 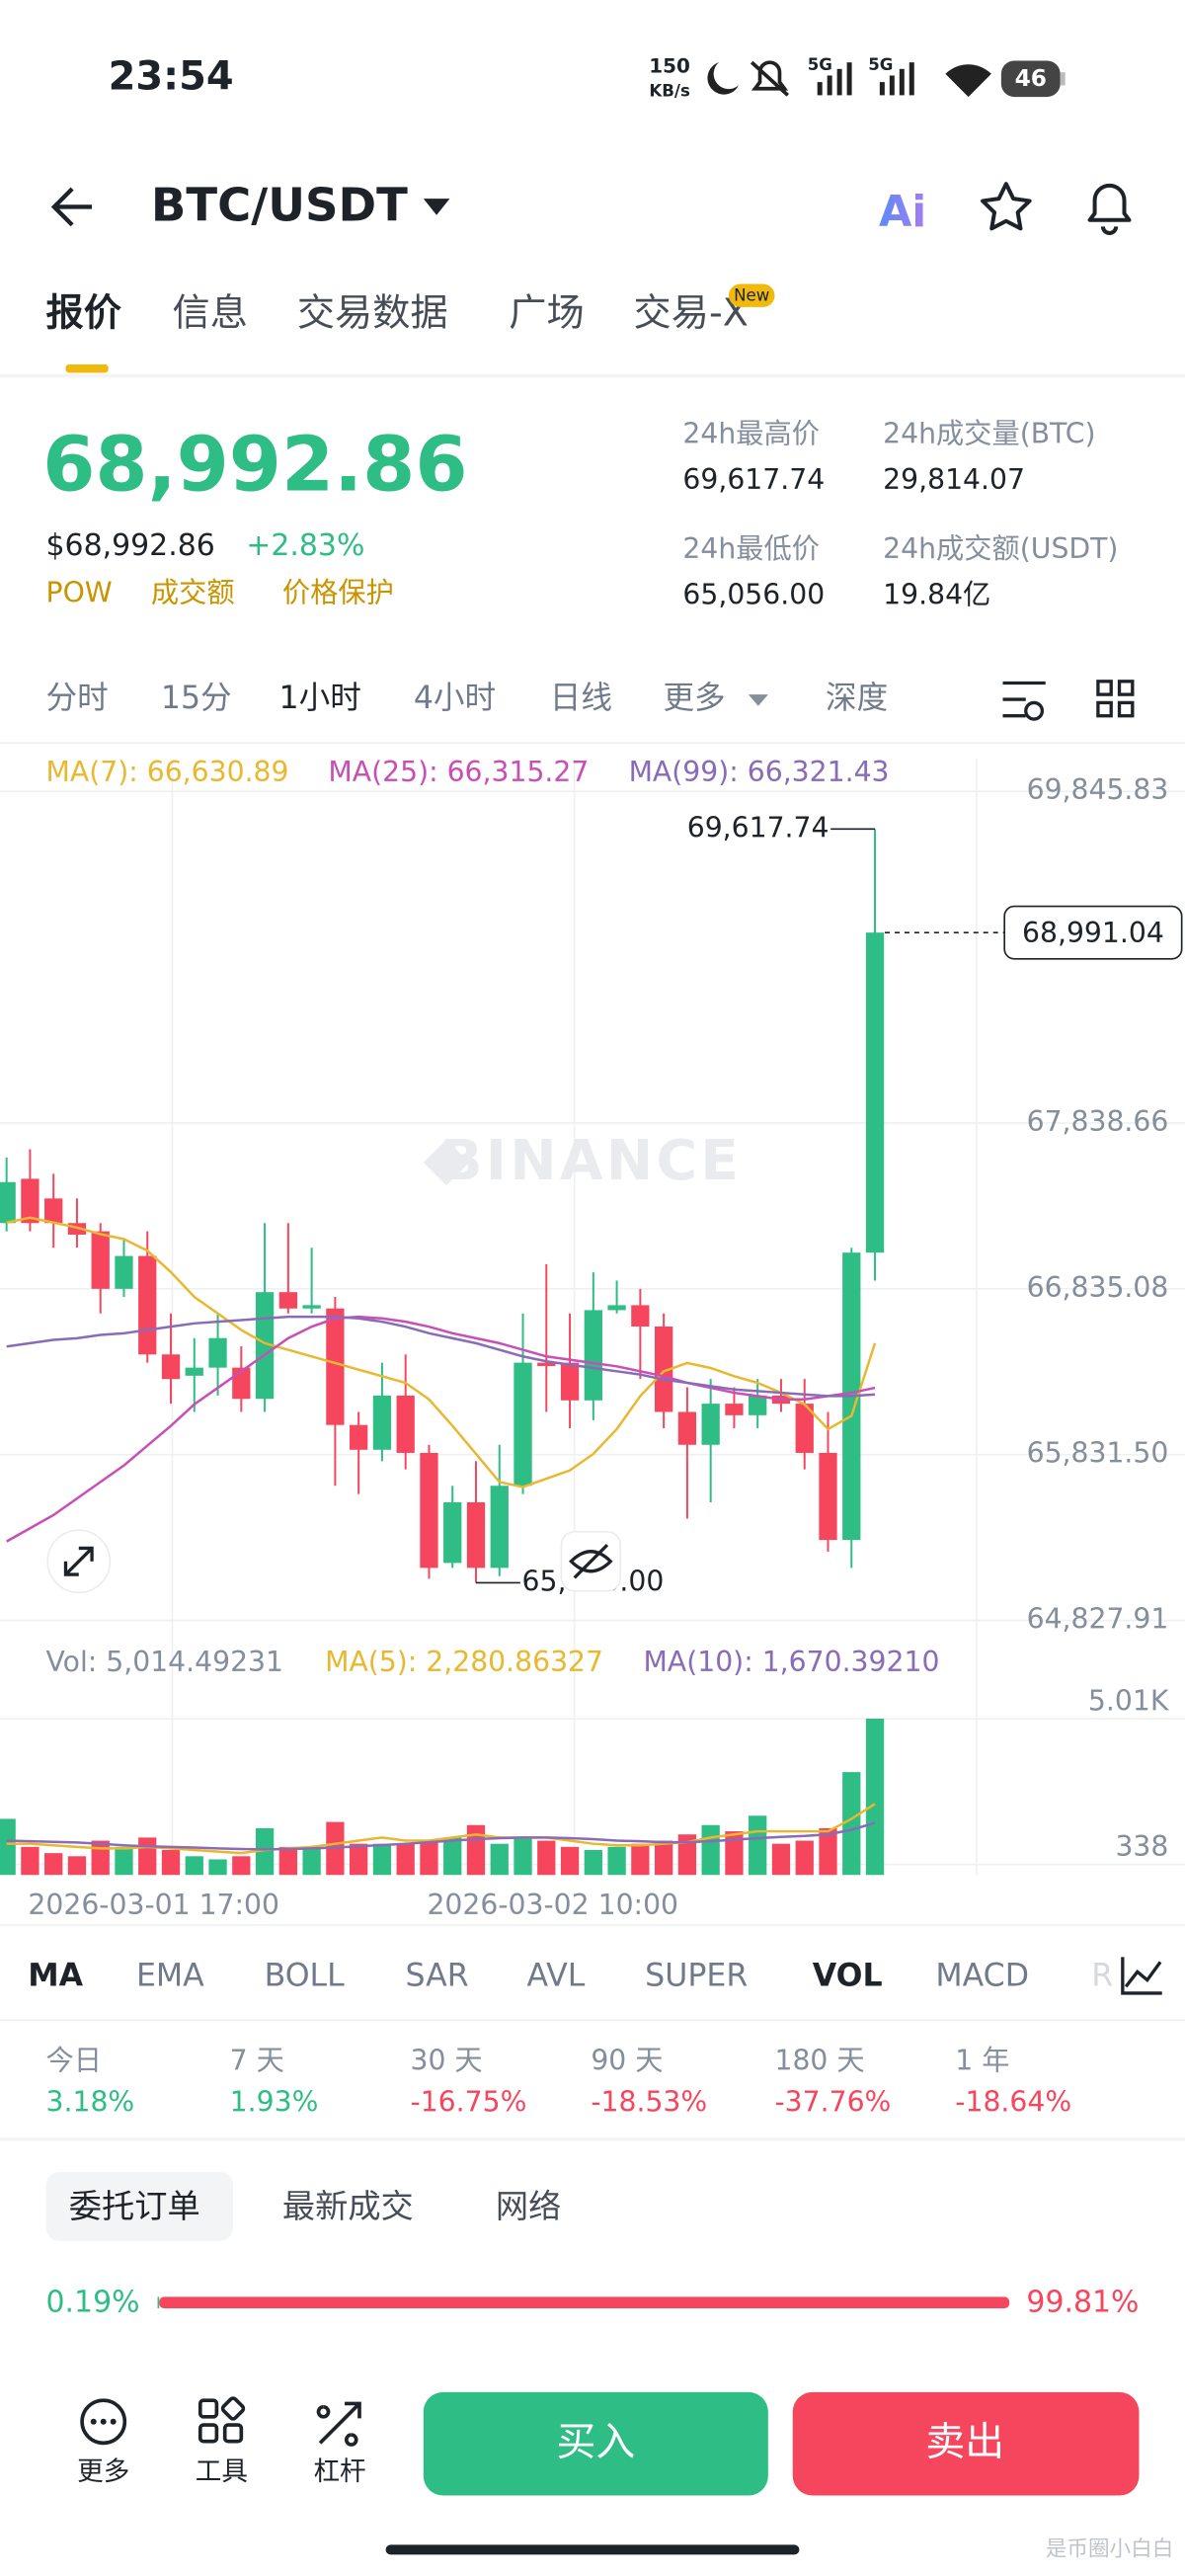 I want to click on home-indicator, so click(x=592, y=2549).